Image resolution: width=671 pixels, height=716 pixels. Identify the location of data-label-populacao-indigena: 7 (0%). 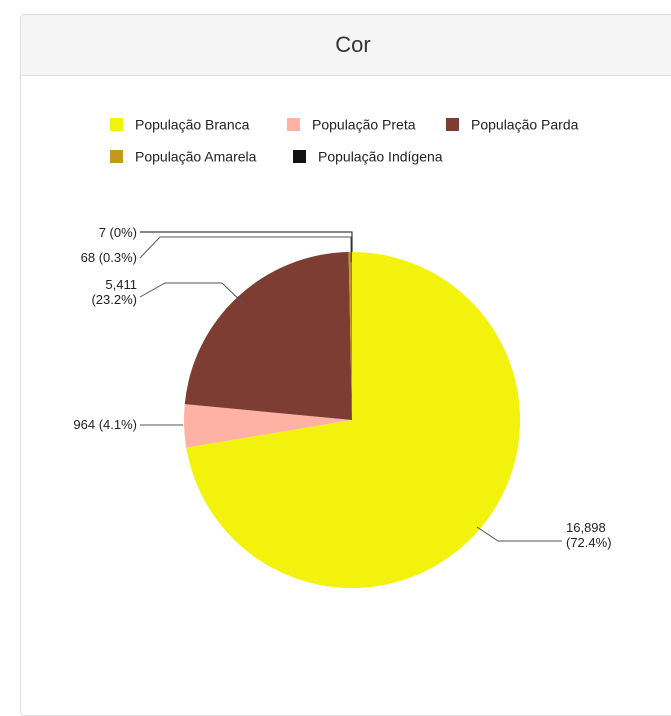
(118, 232).